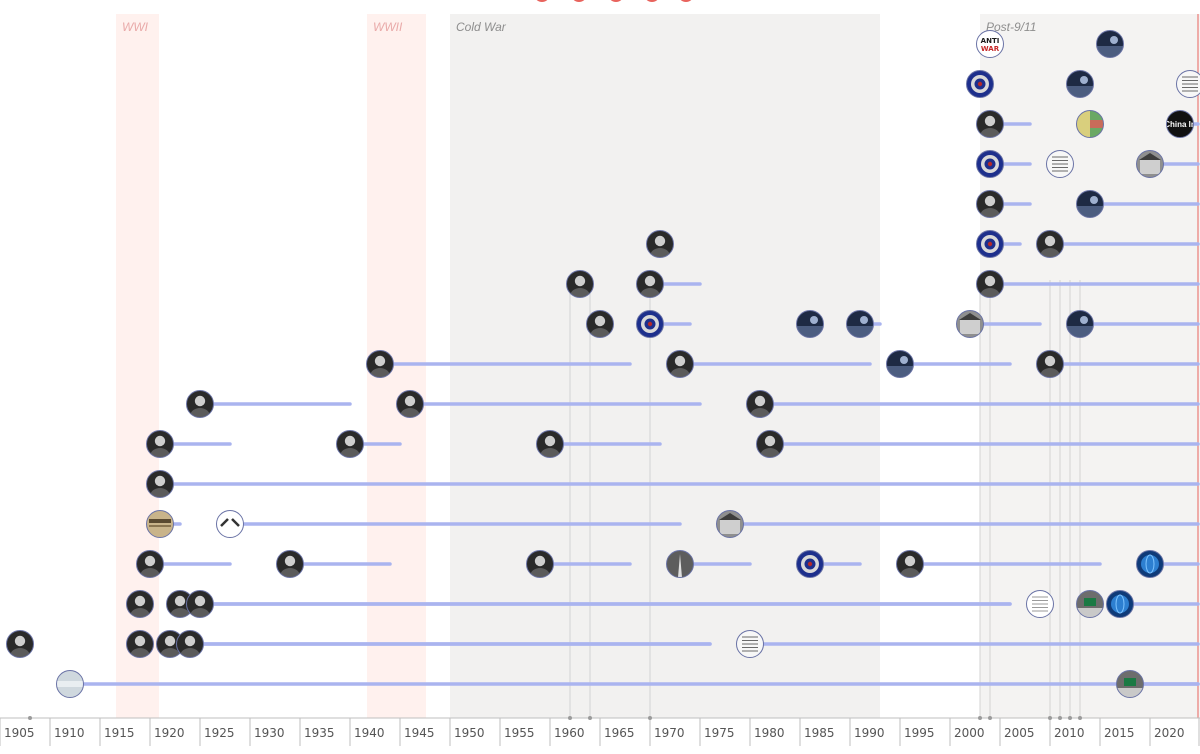 Image resolution: width=1200 pixels, height=754 pixels. Describe the element at coordinates (969, 733) in the screenshot. I see `tick-label-2000: 2000` at that location.